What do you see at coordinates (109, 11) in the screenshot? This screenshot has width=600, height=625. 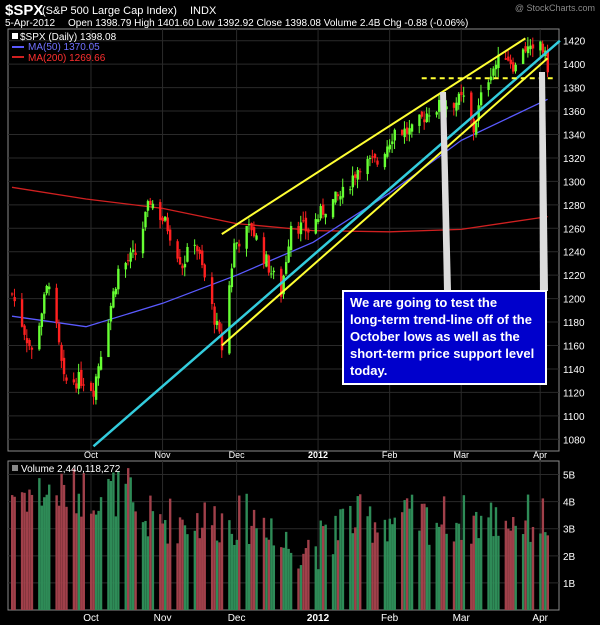 I see `chart-title: (S&P 500 Large Cap Index)` at bounding box center [109, 11].